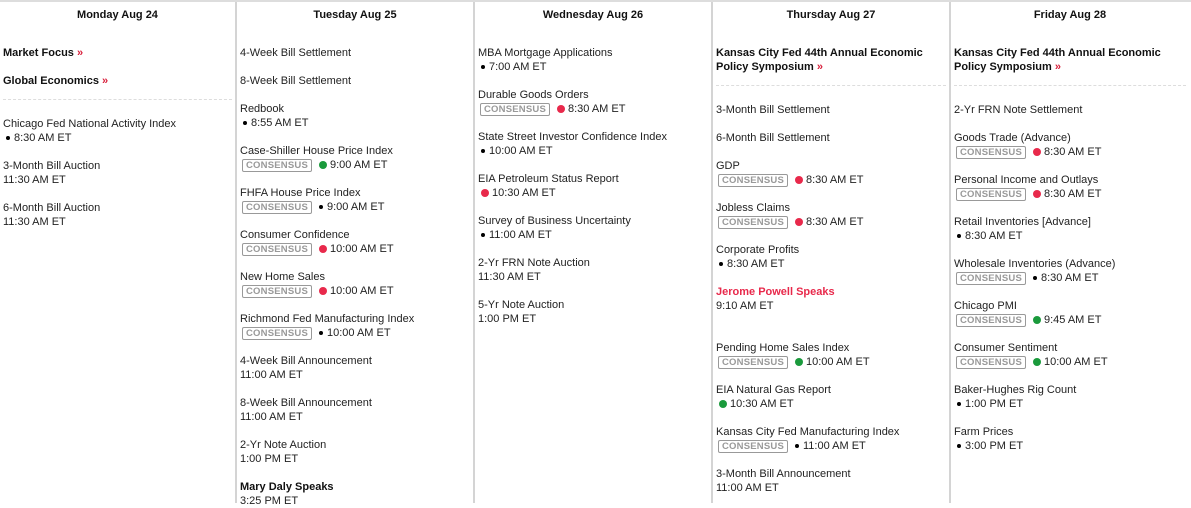 The height and width of the screenshot is (508, 1191). I want to click on event-name-link: 2-Yr Note Auction, so click(283, 445).